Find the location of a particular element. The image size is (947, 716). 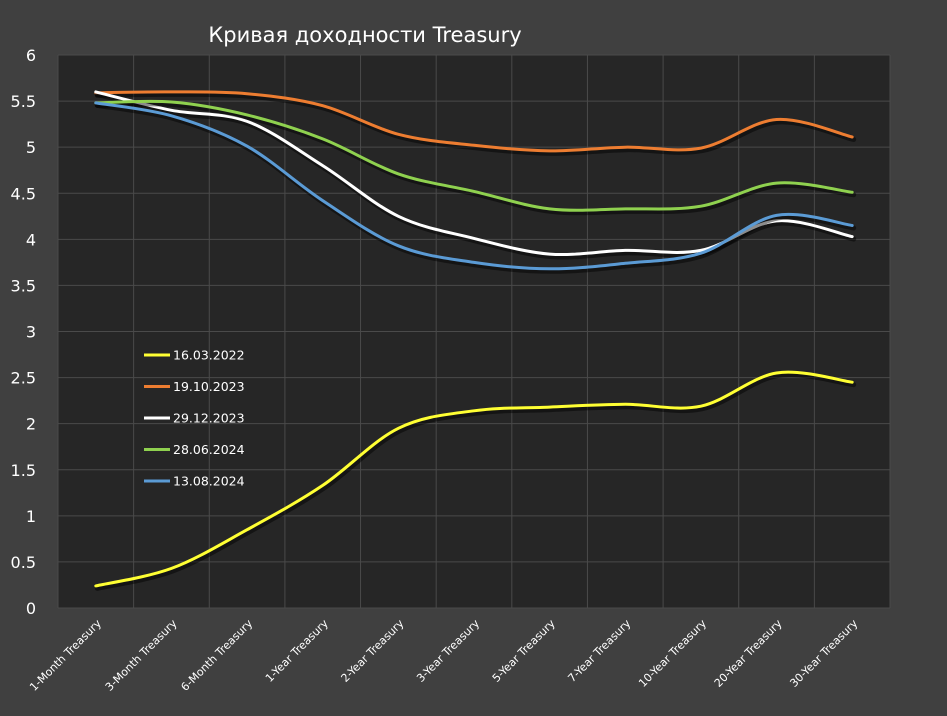

y-tick-label: 5.5 is located at coordinates (23, 101).